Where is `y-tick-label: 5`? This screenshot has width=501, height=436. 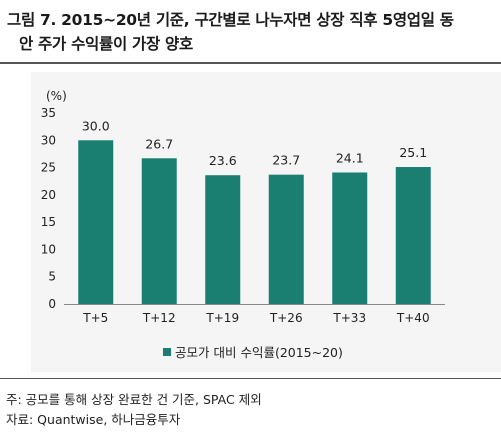
y-tick-label: 5 is located at coordinates (52, 277).